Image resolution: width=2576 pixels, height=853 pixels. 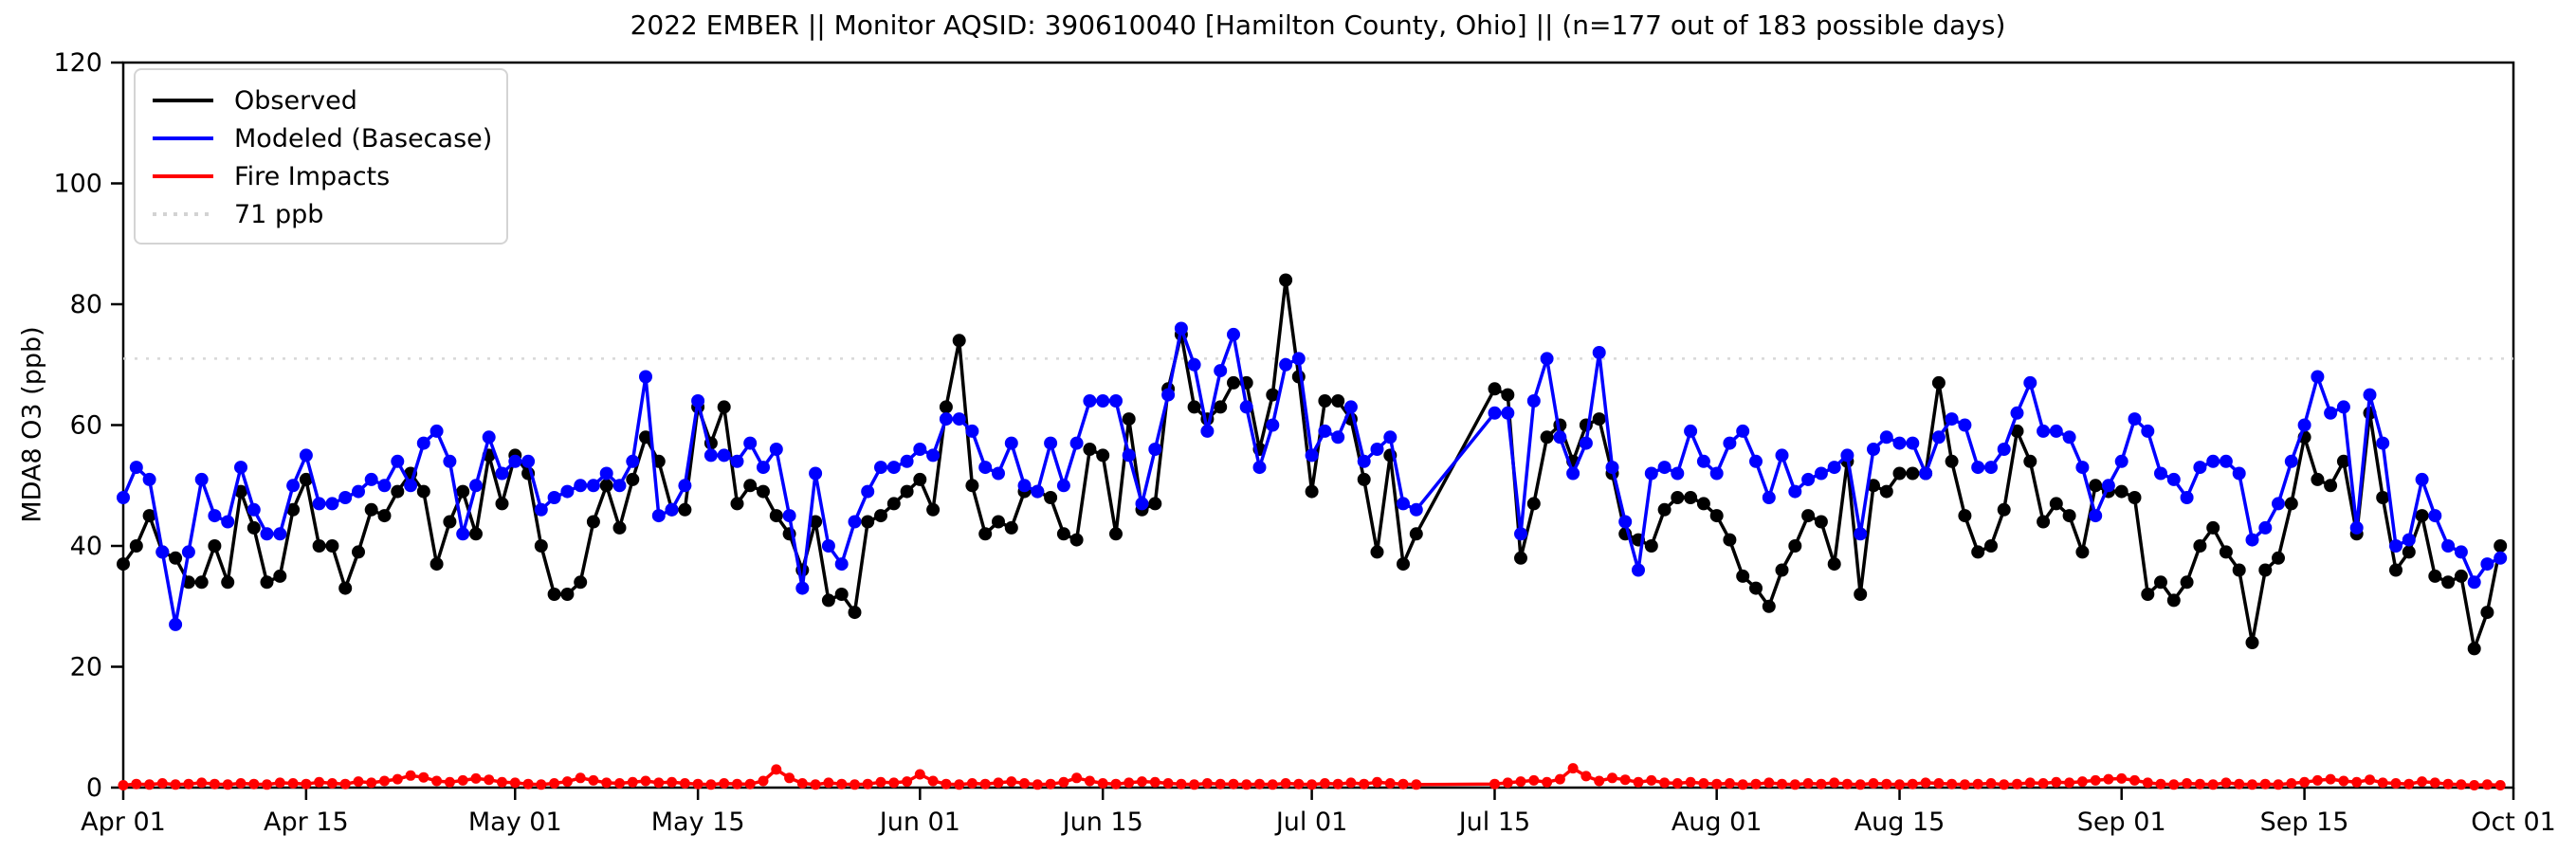 What do you see at coordinates (321, 176) in the screenshot?
I see `legend-item-fire: Fire Impacts` at bounding box center [321, 176].